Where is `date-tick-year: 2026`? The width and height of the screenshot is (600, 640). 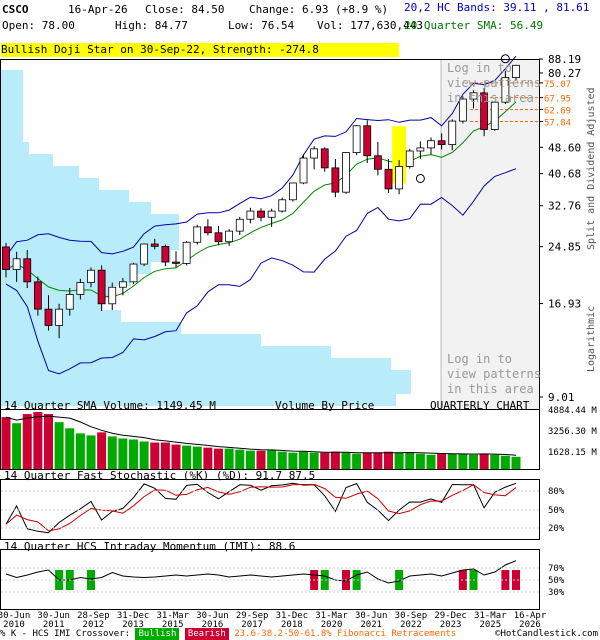 date-tick-year: 2026 is located at coordinates (530, 625).